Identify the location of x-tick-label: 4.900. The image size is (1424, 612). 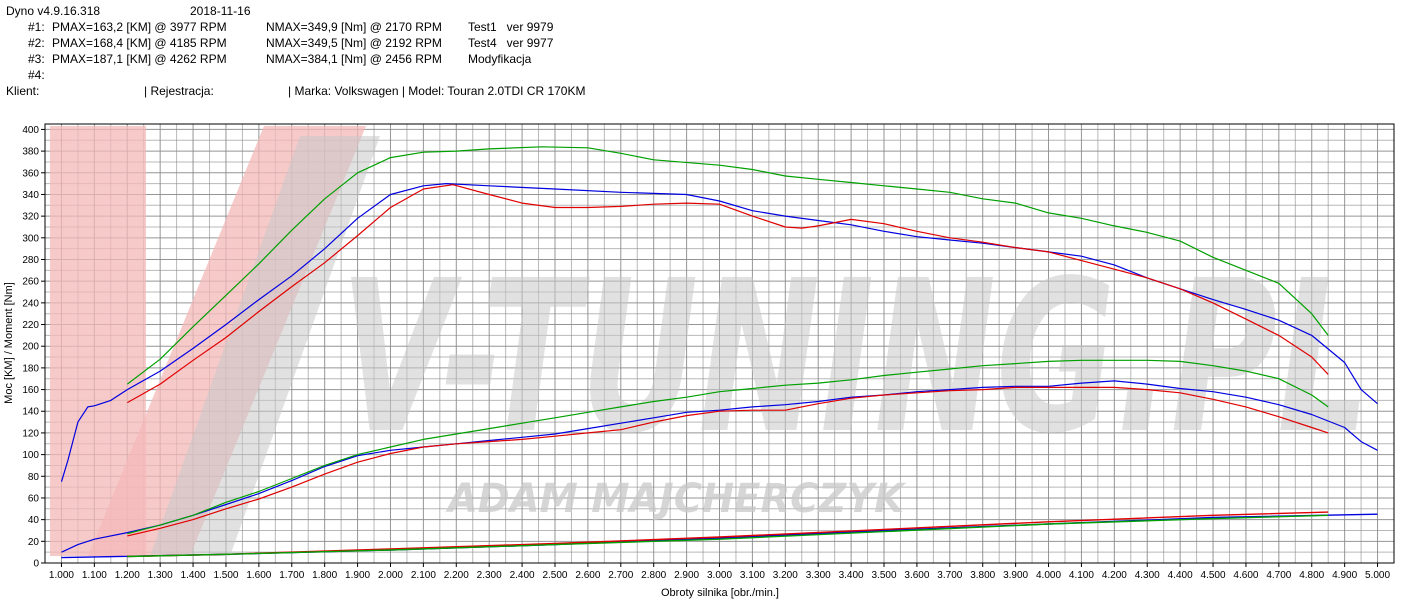
(1344, 575).